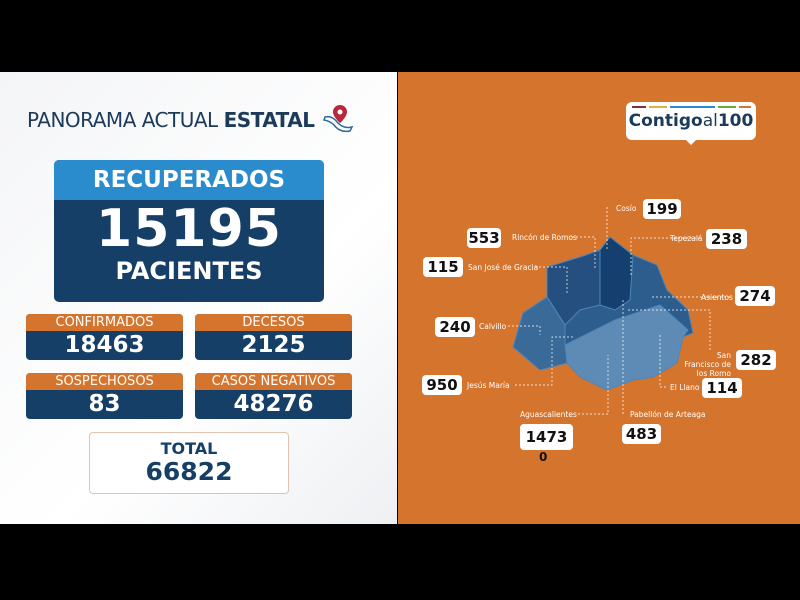 Image resolution: width=800 pixels, height=600 pixels. What do you see at coordinates (755, 296) in the screenshot?
I see `asientos-value: 274` at bounding box center [755, 296].